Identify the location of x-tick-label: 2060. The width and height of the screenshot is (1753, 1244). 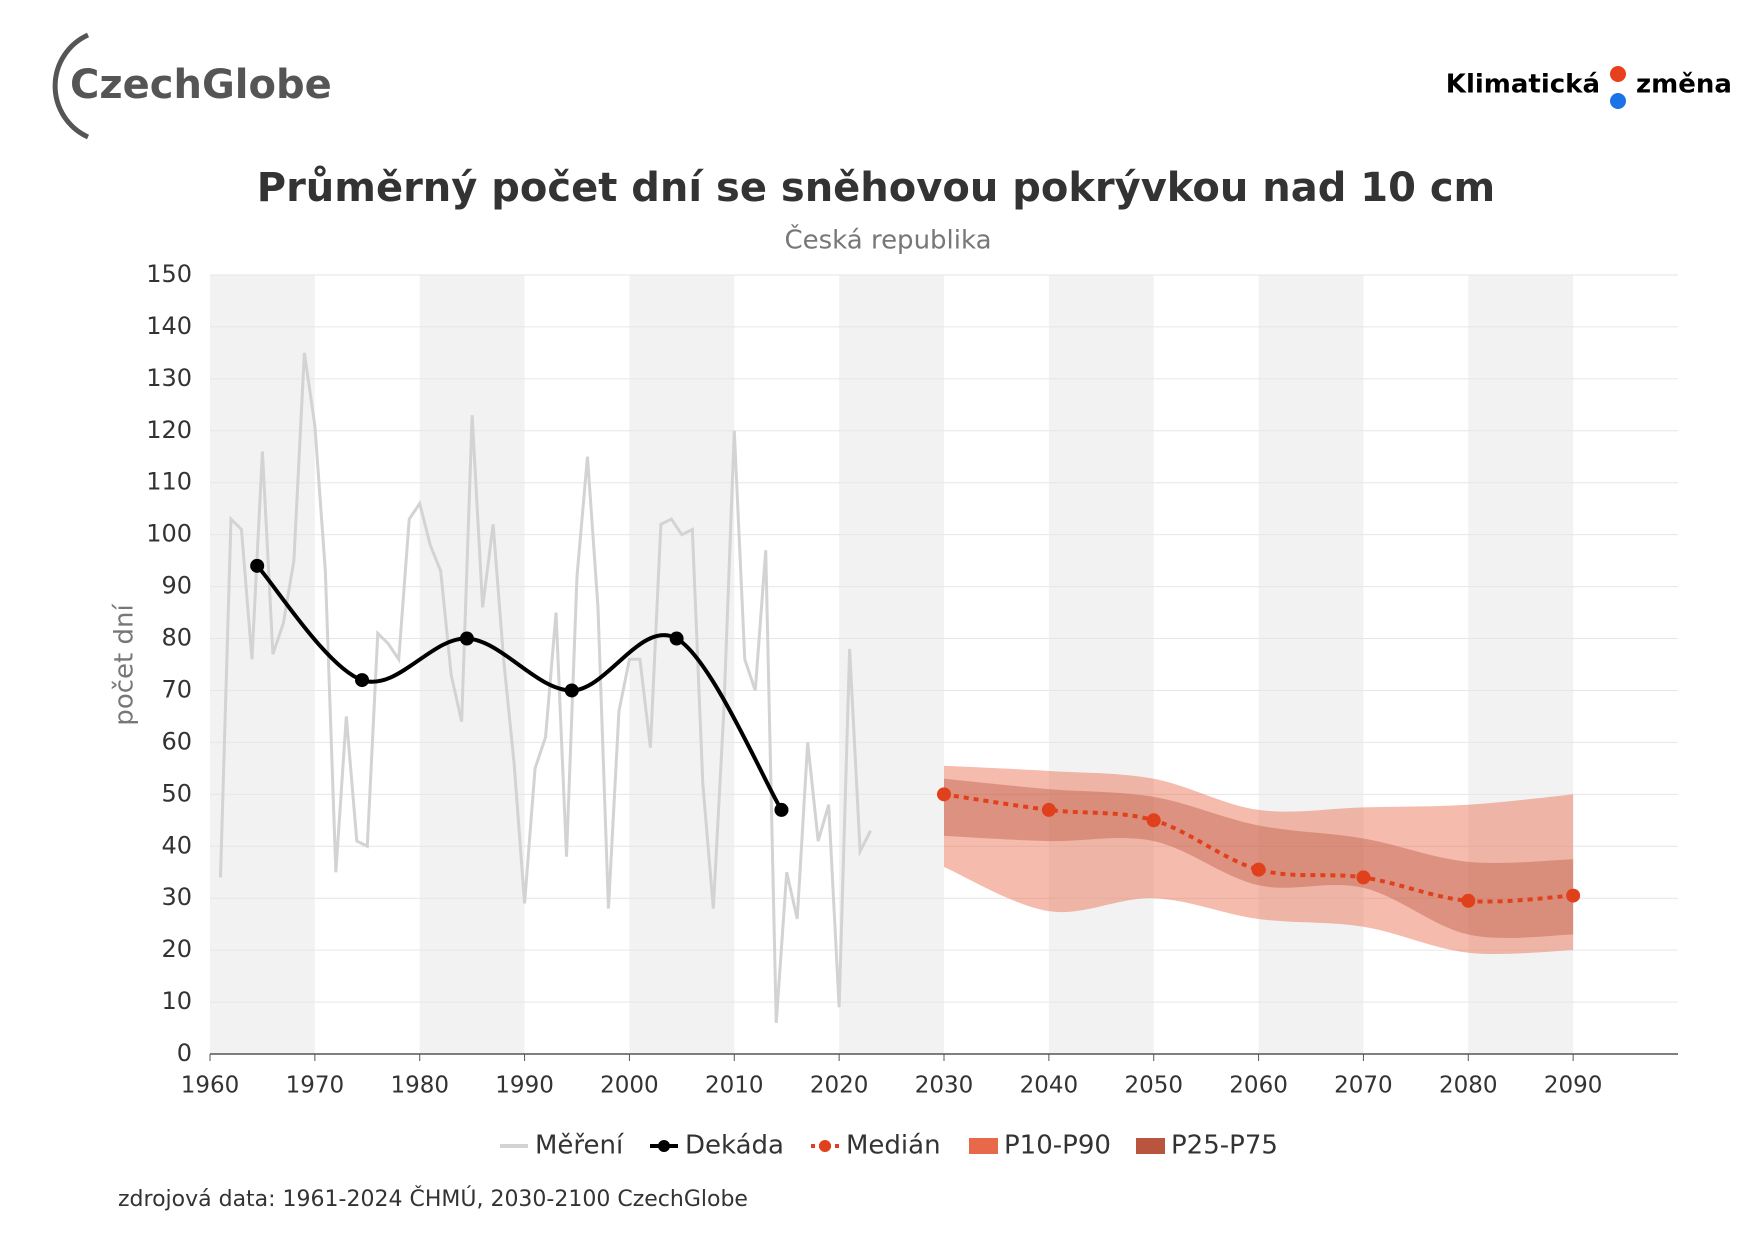
(1258, 1086).